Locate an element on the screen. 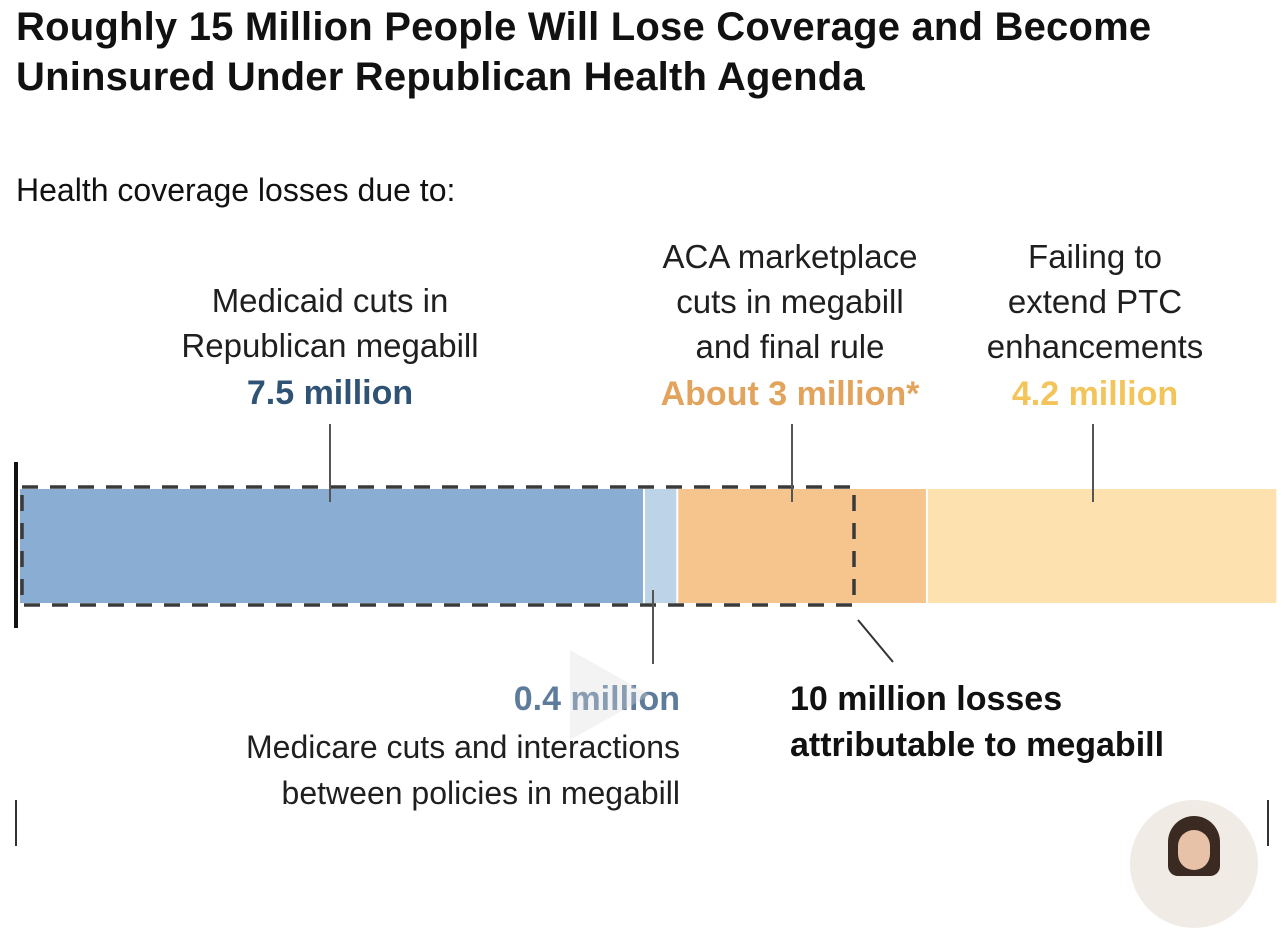  ptc-label-line2: extend PTC is located at coordinates (1095, 301).